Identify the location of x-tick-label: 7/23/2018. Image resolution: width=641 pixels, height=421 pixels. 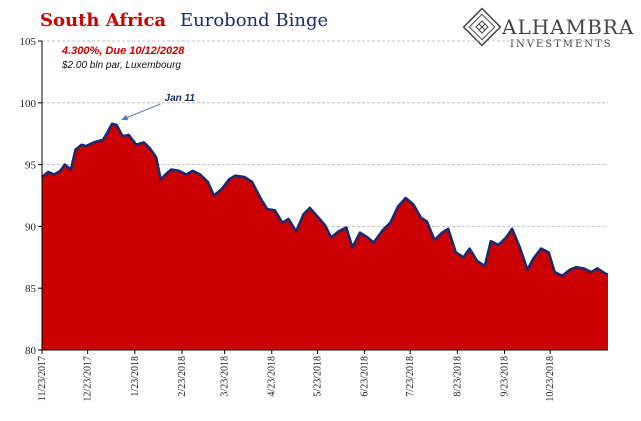
(410, 376).